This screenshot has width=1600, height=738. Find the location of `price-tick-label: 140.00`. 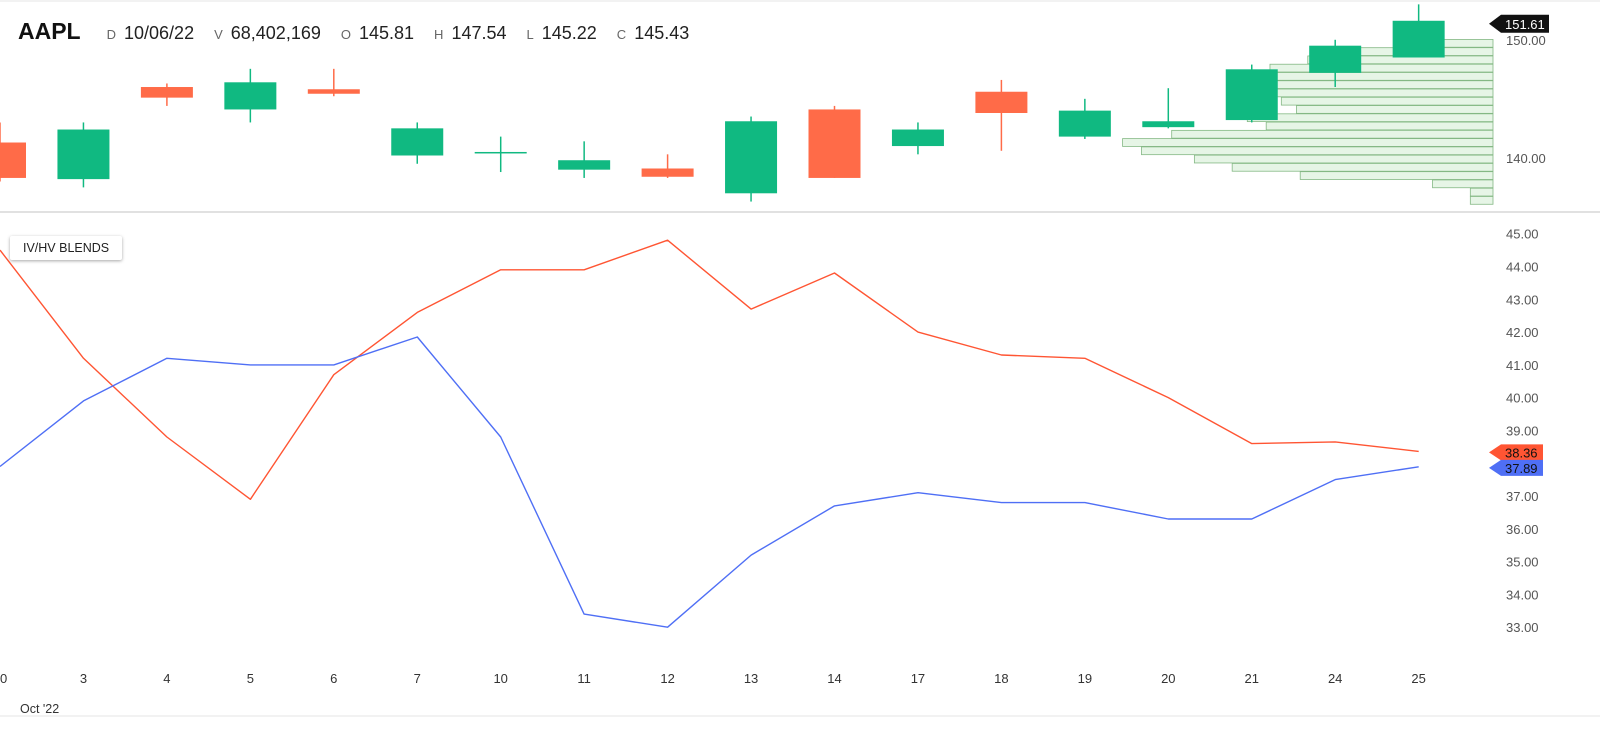

price-tick-label: 140.00 is located at coordinates (1526, 158).